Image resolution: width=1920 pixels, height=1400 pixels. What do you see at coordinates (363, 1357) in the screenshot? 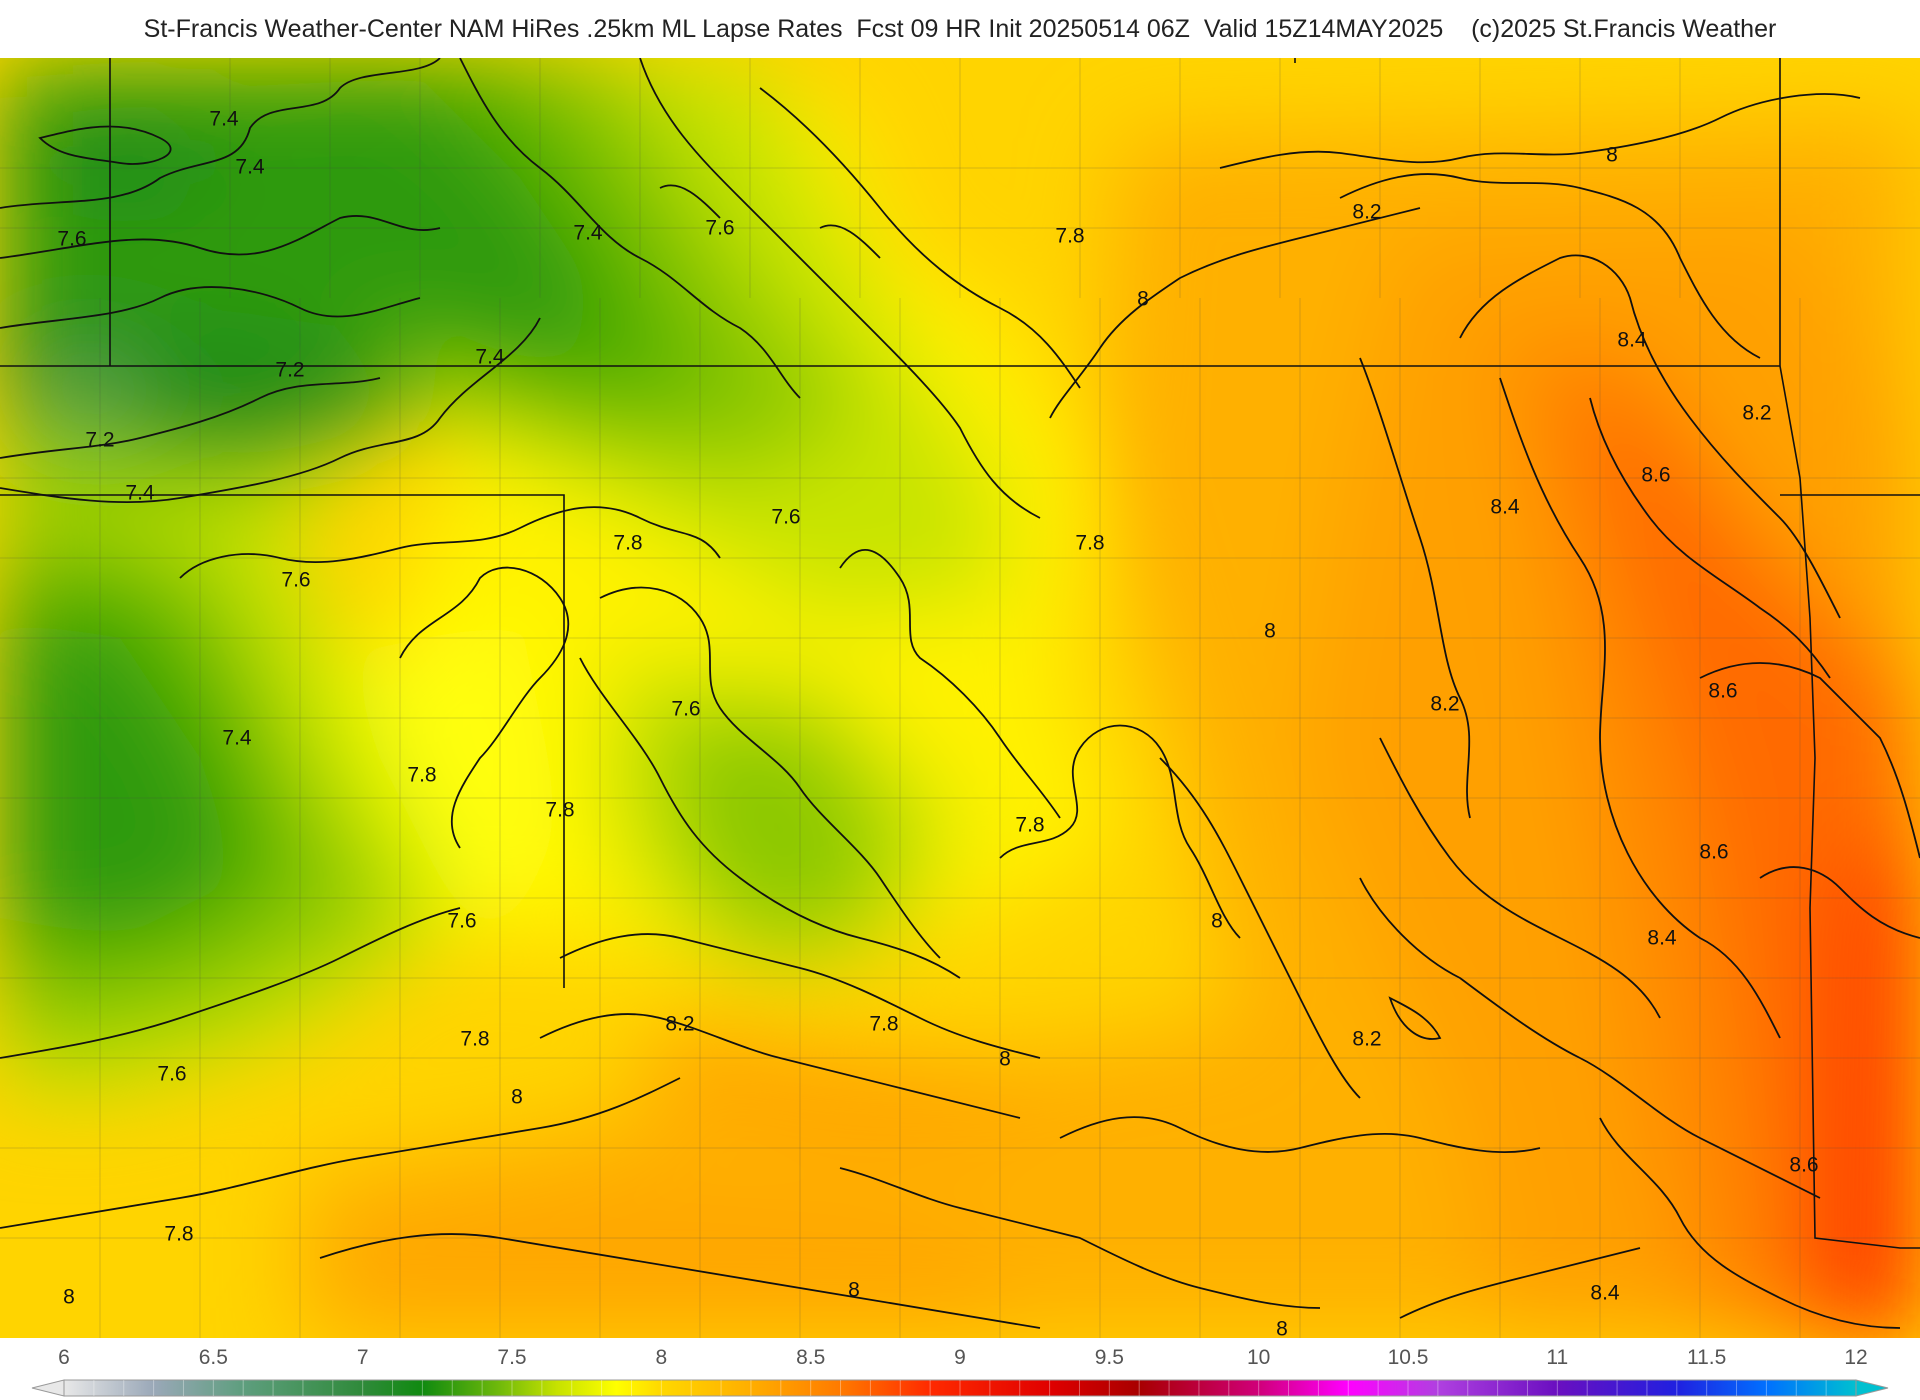
I see `colorbar-tick-label: 7` at bounding box center [363, 1357].